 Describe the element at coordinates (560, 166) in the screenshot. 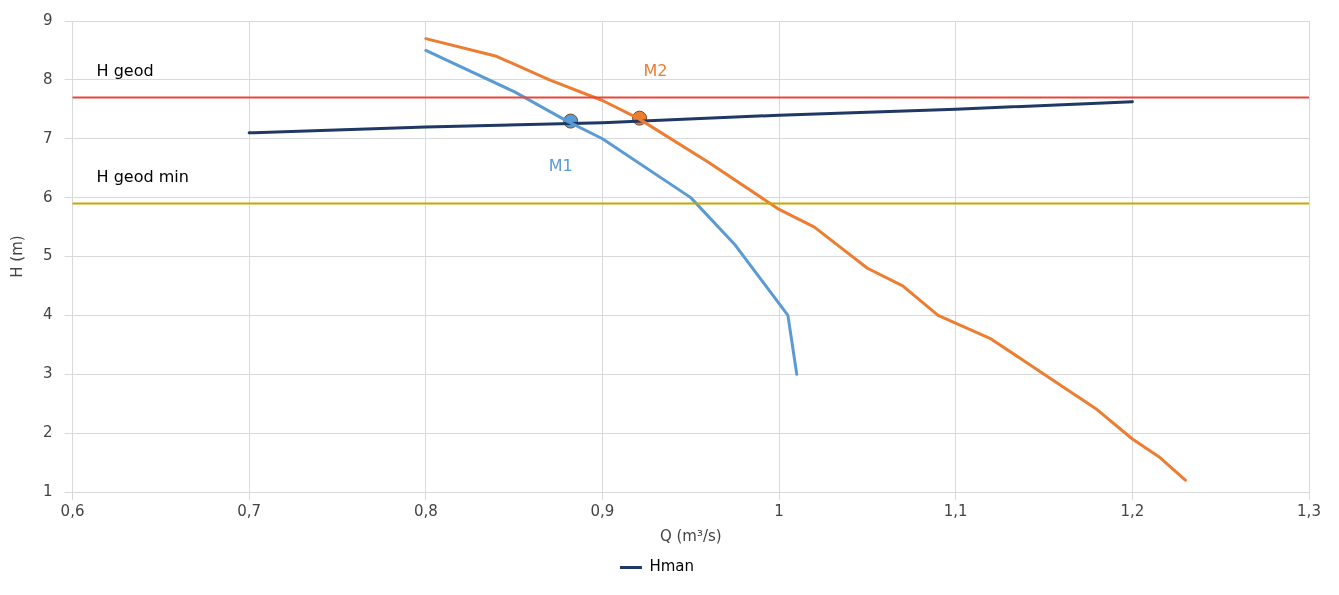

I see `annotation: M1` at that location.